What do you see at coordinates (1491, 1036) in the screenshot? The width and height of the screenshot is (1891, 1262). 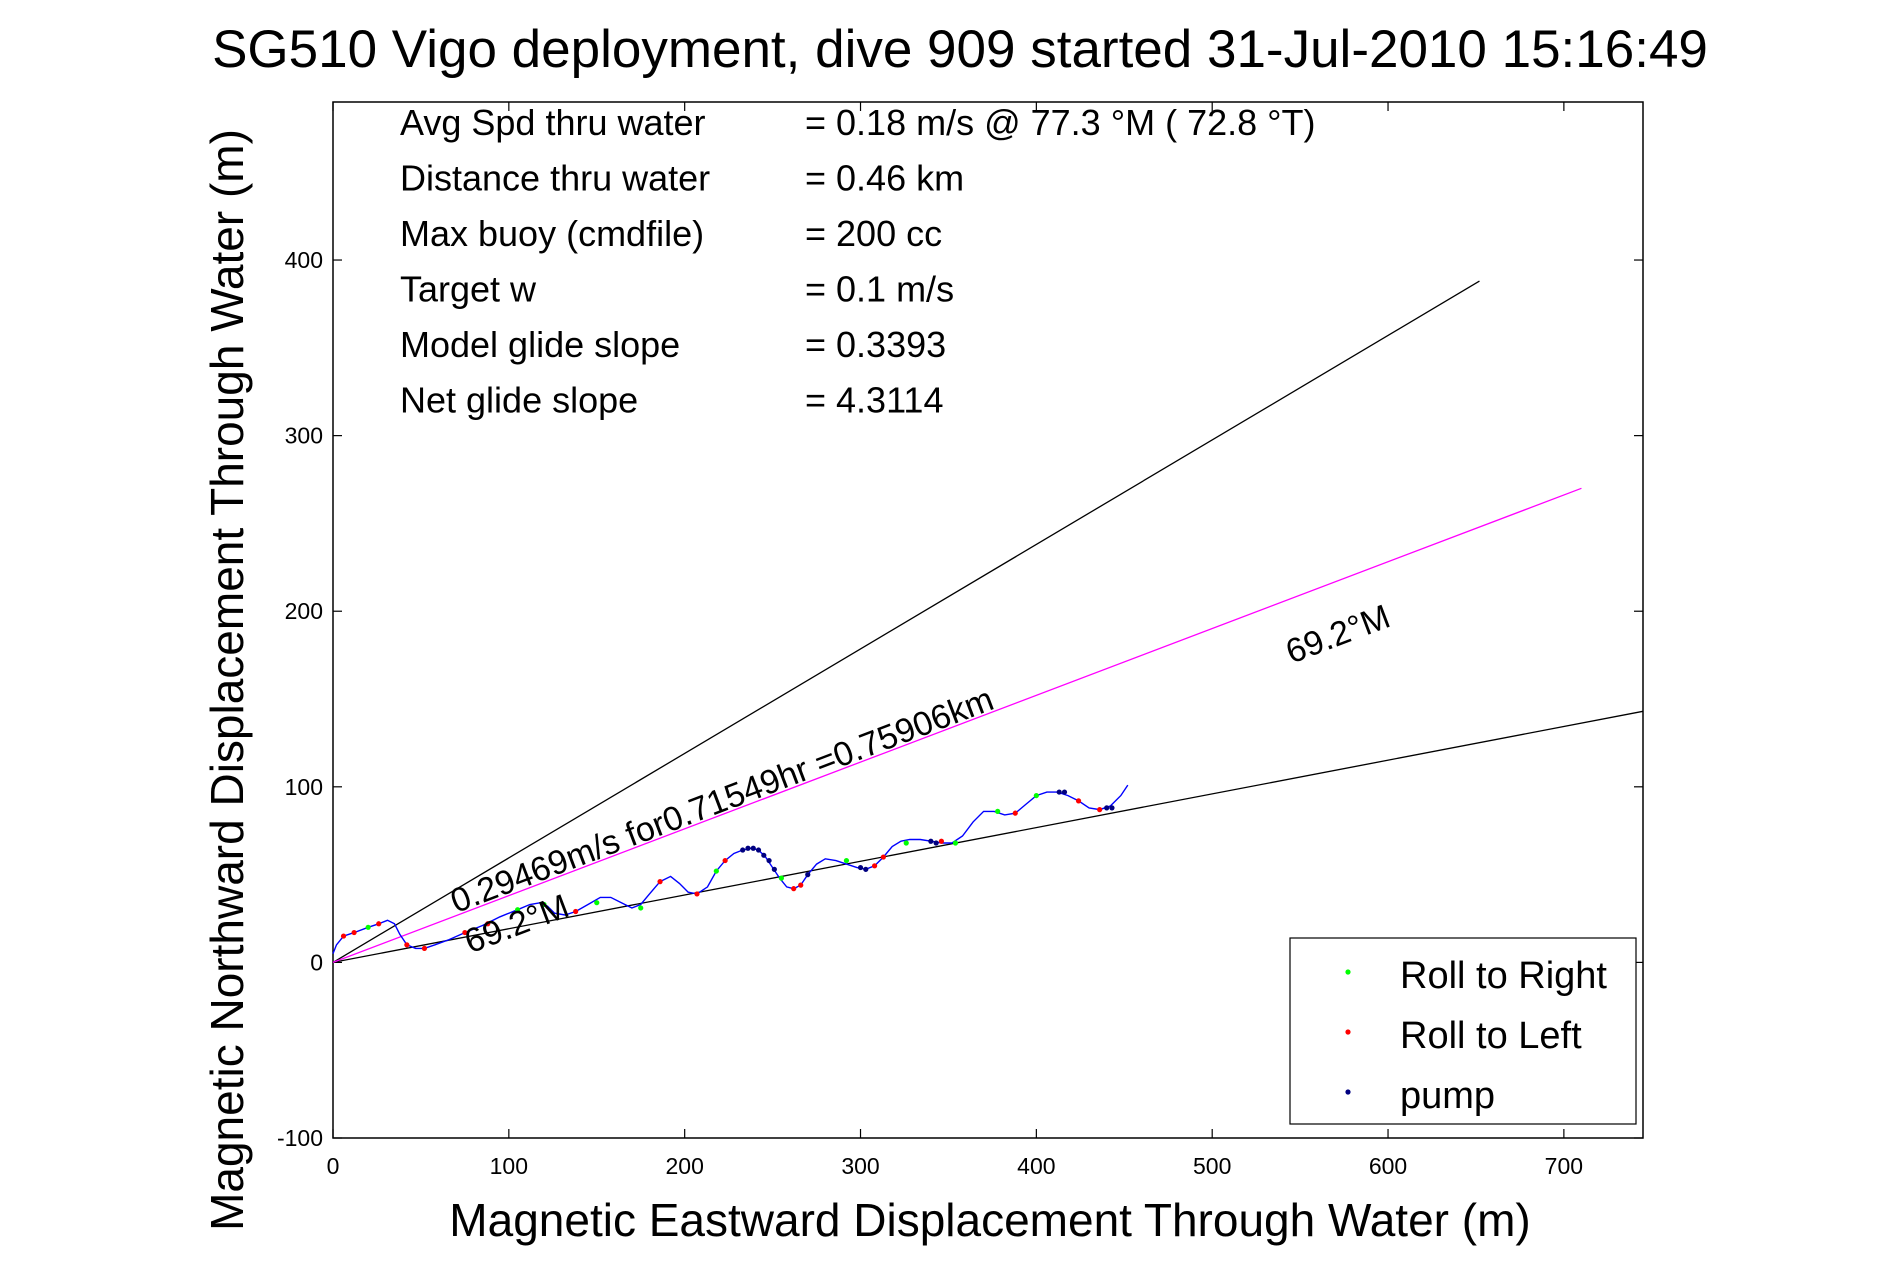 I see `legend-label: Roll to Left` at bounding box center [1491, 1036].